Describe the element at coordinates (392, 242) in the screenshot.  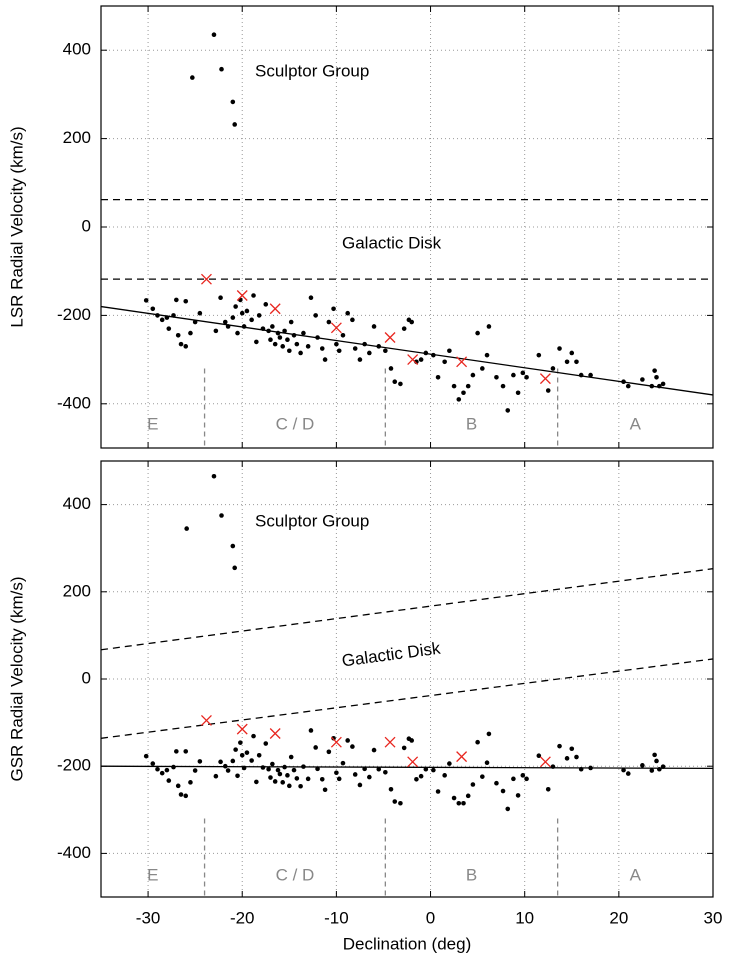
I see `annotation: Galactic Disk` at that location.